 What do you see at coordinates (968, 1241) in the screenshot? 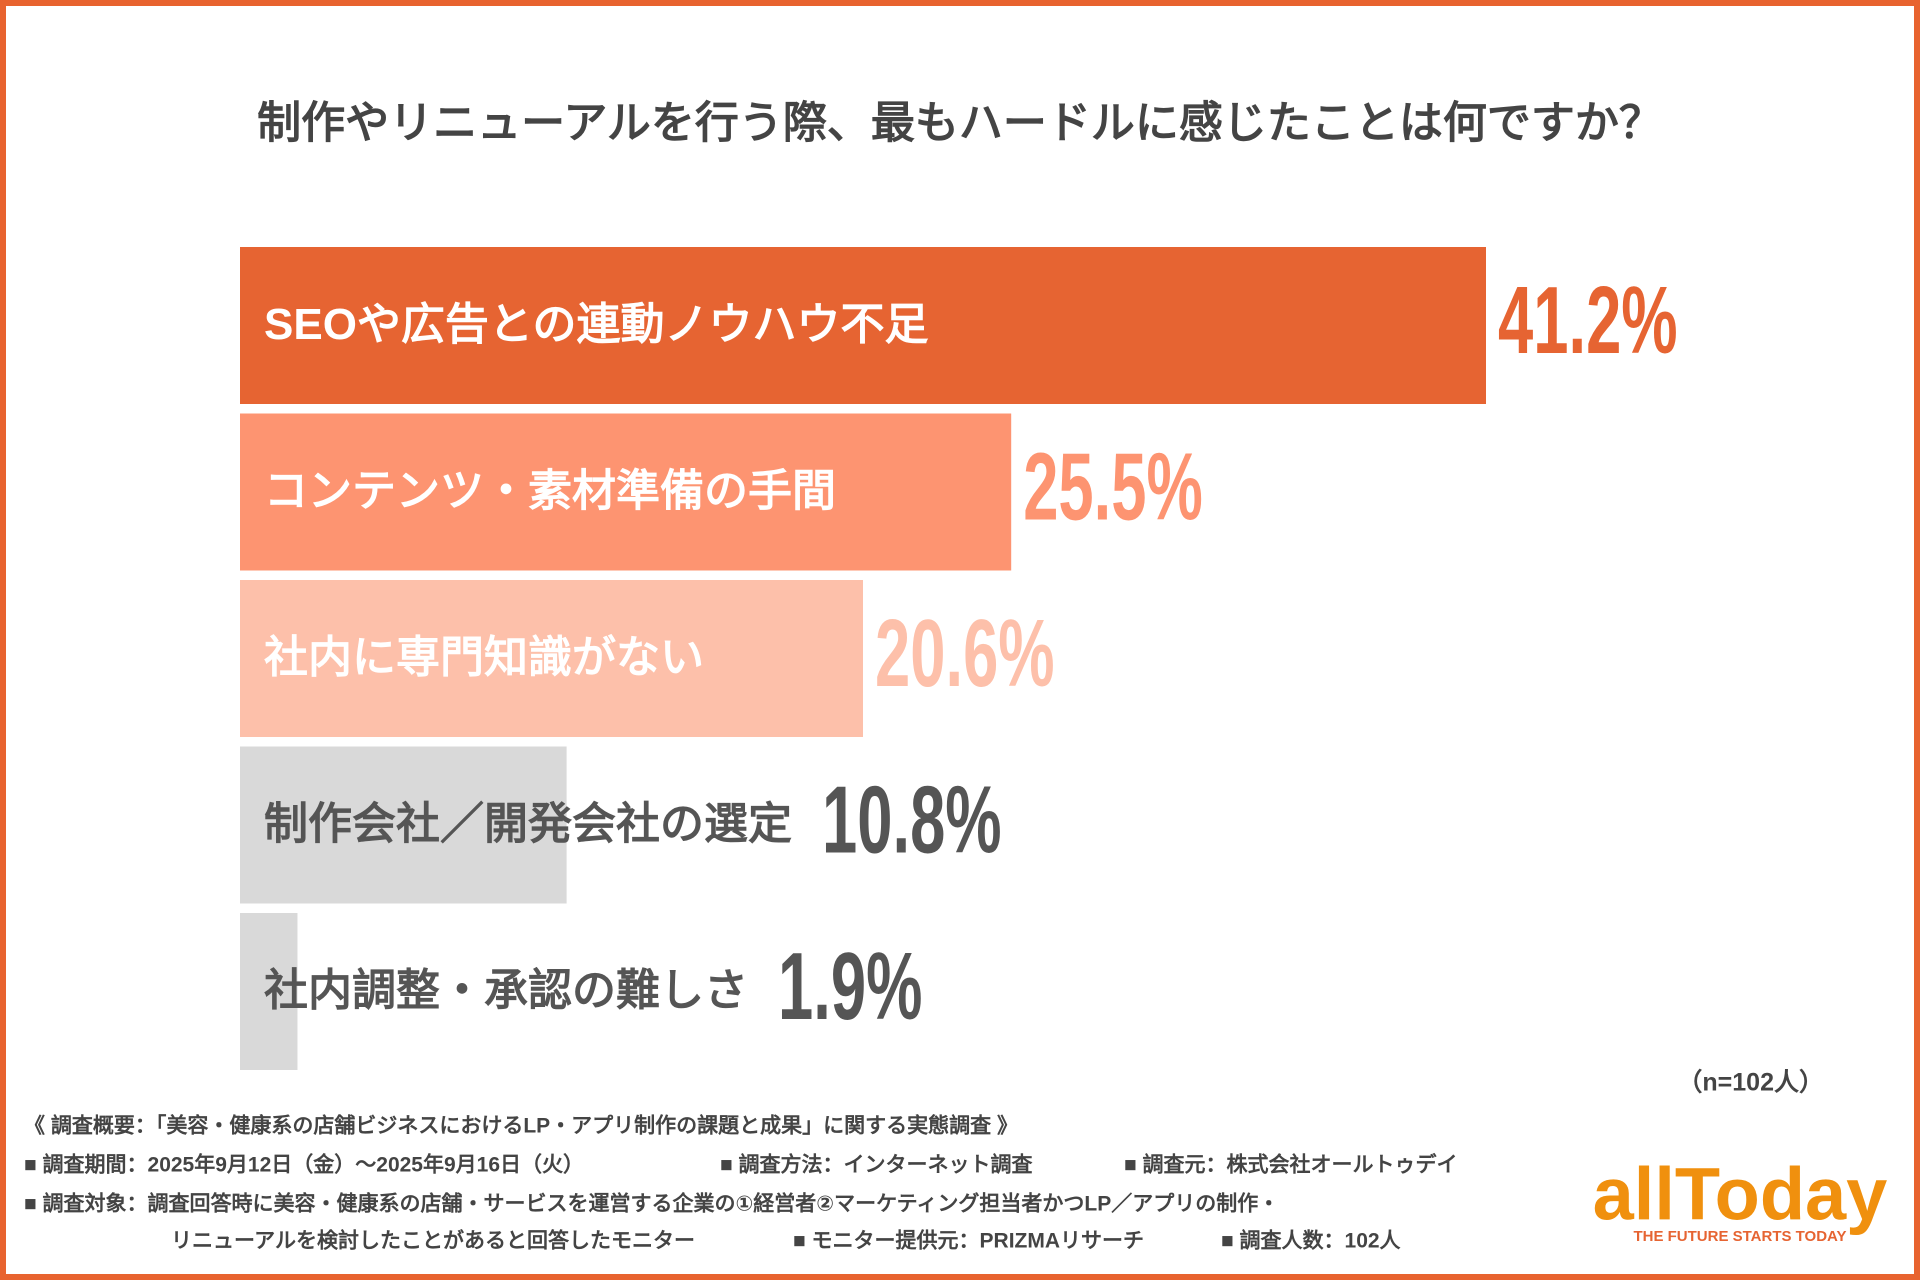
I see `footer-text: ■ モニター提供元：PRIZMAリサーチ` at bounding box center [968, 1241].